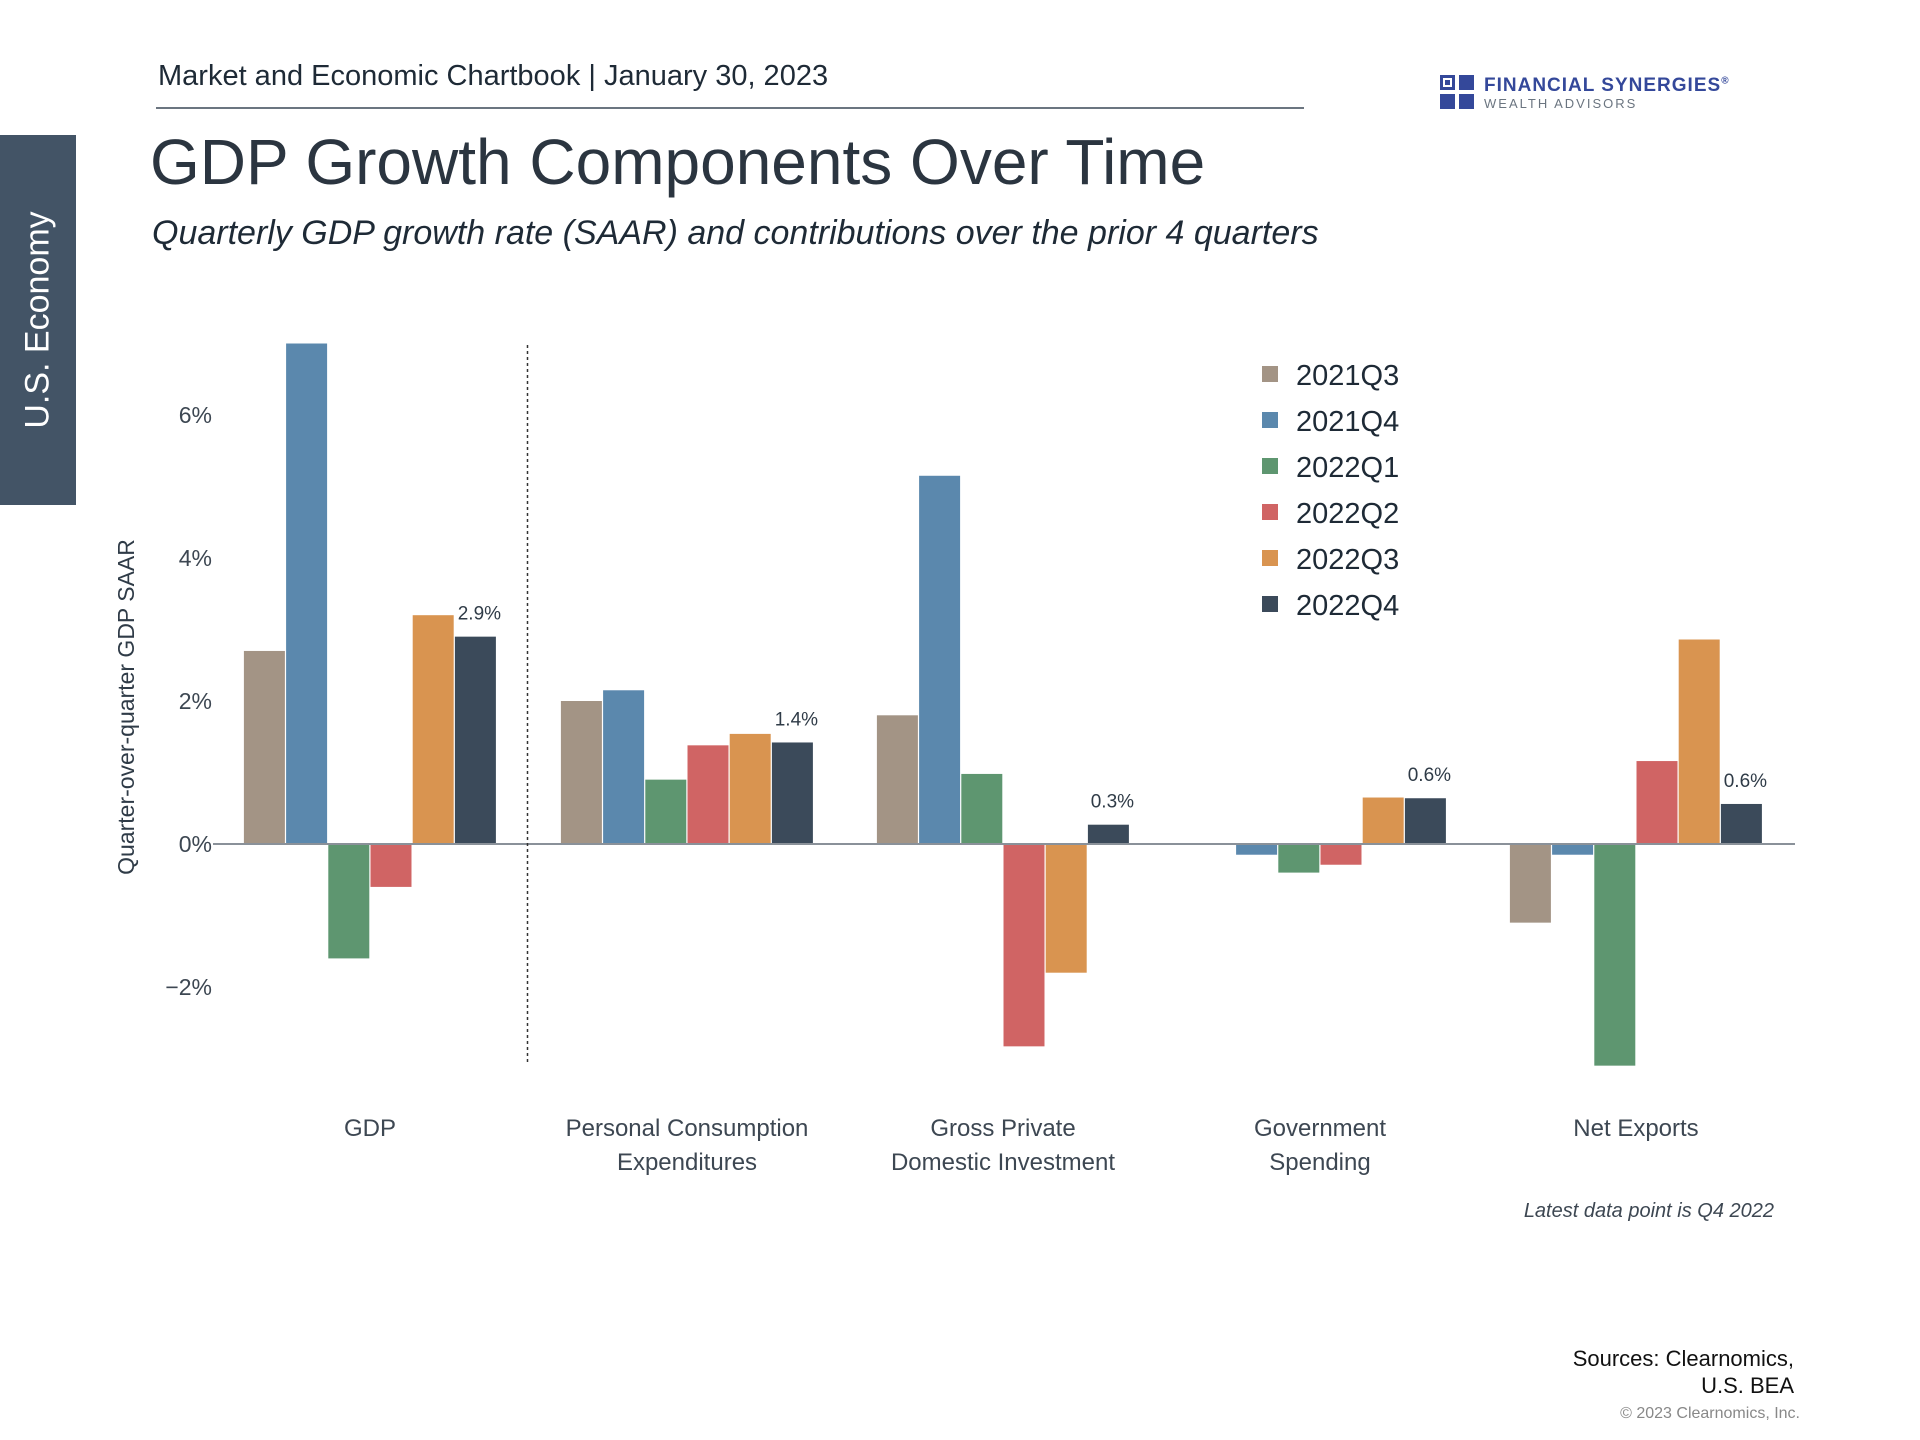  Describe the element at coordinates (1710, 1413) in the screenshot. I see `copyright: © 2023 Clearnomics, Inc.` at that location.